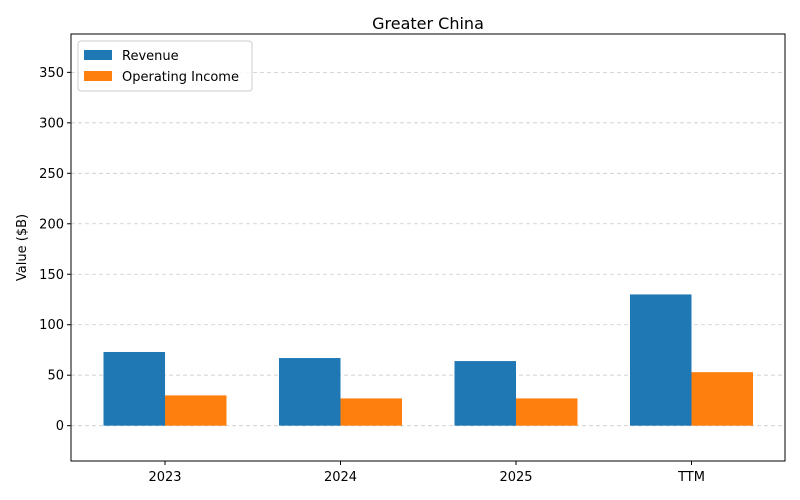 The width and height of the screenshot is (800, 500). Describe the element at coordinates (691, 477) in the screenshot. I see `x-tick-label-ttm: TTM` at that location.